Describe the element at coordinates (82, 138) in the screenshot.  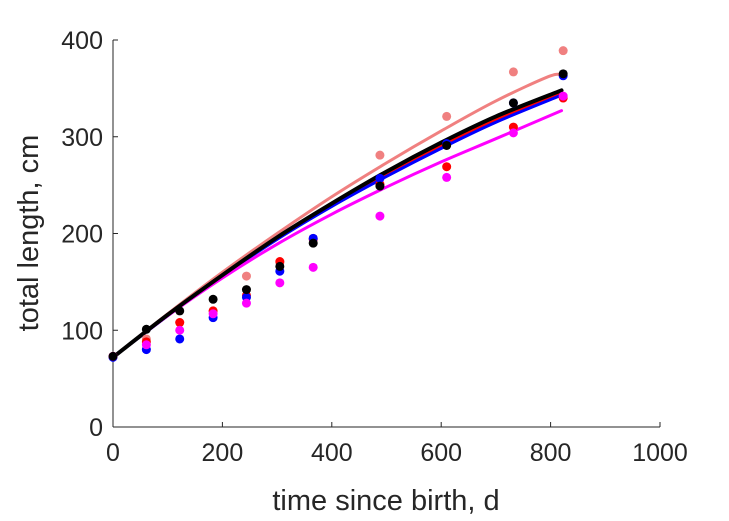
I see `y-tick-label: 300` at that location.